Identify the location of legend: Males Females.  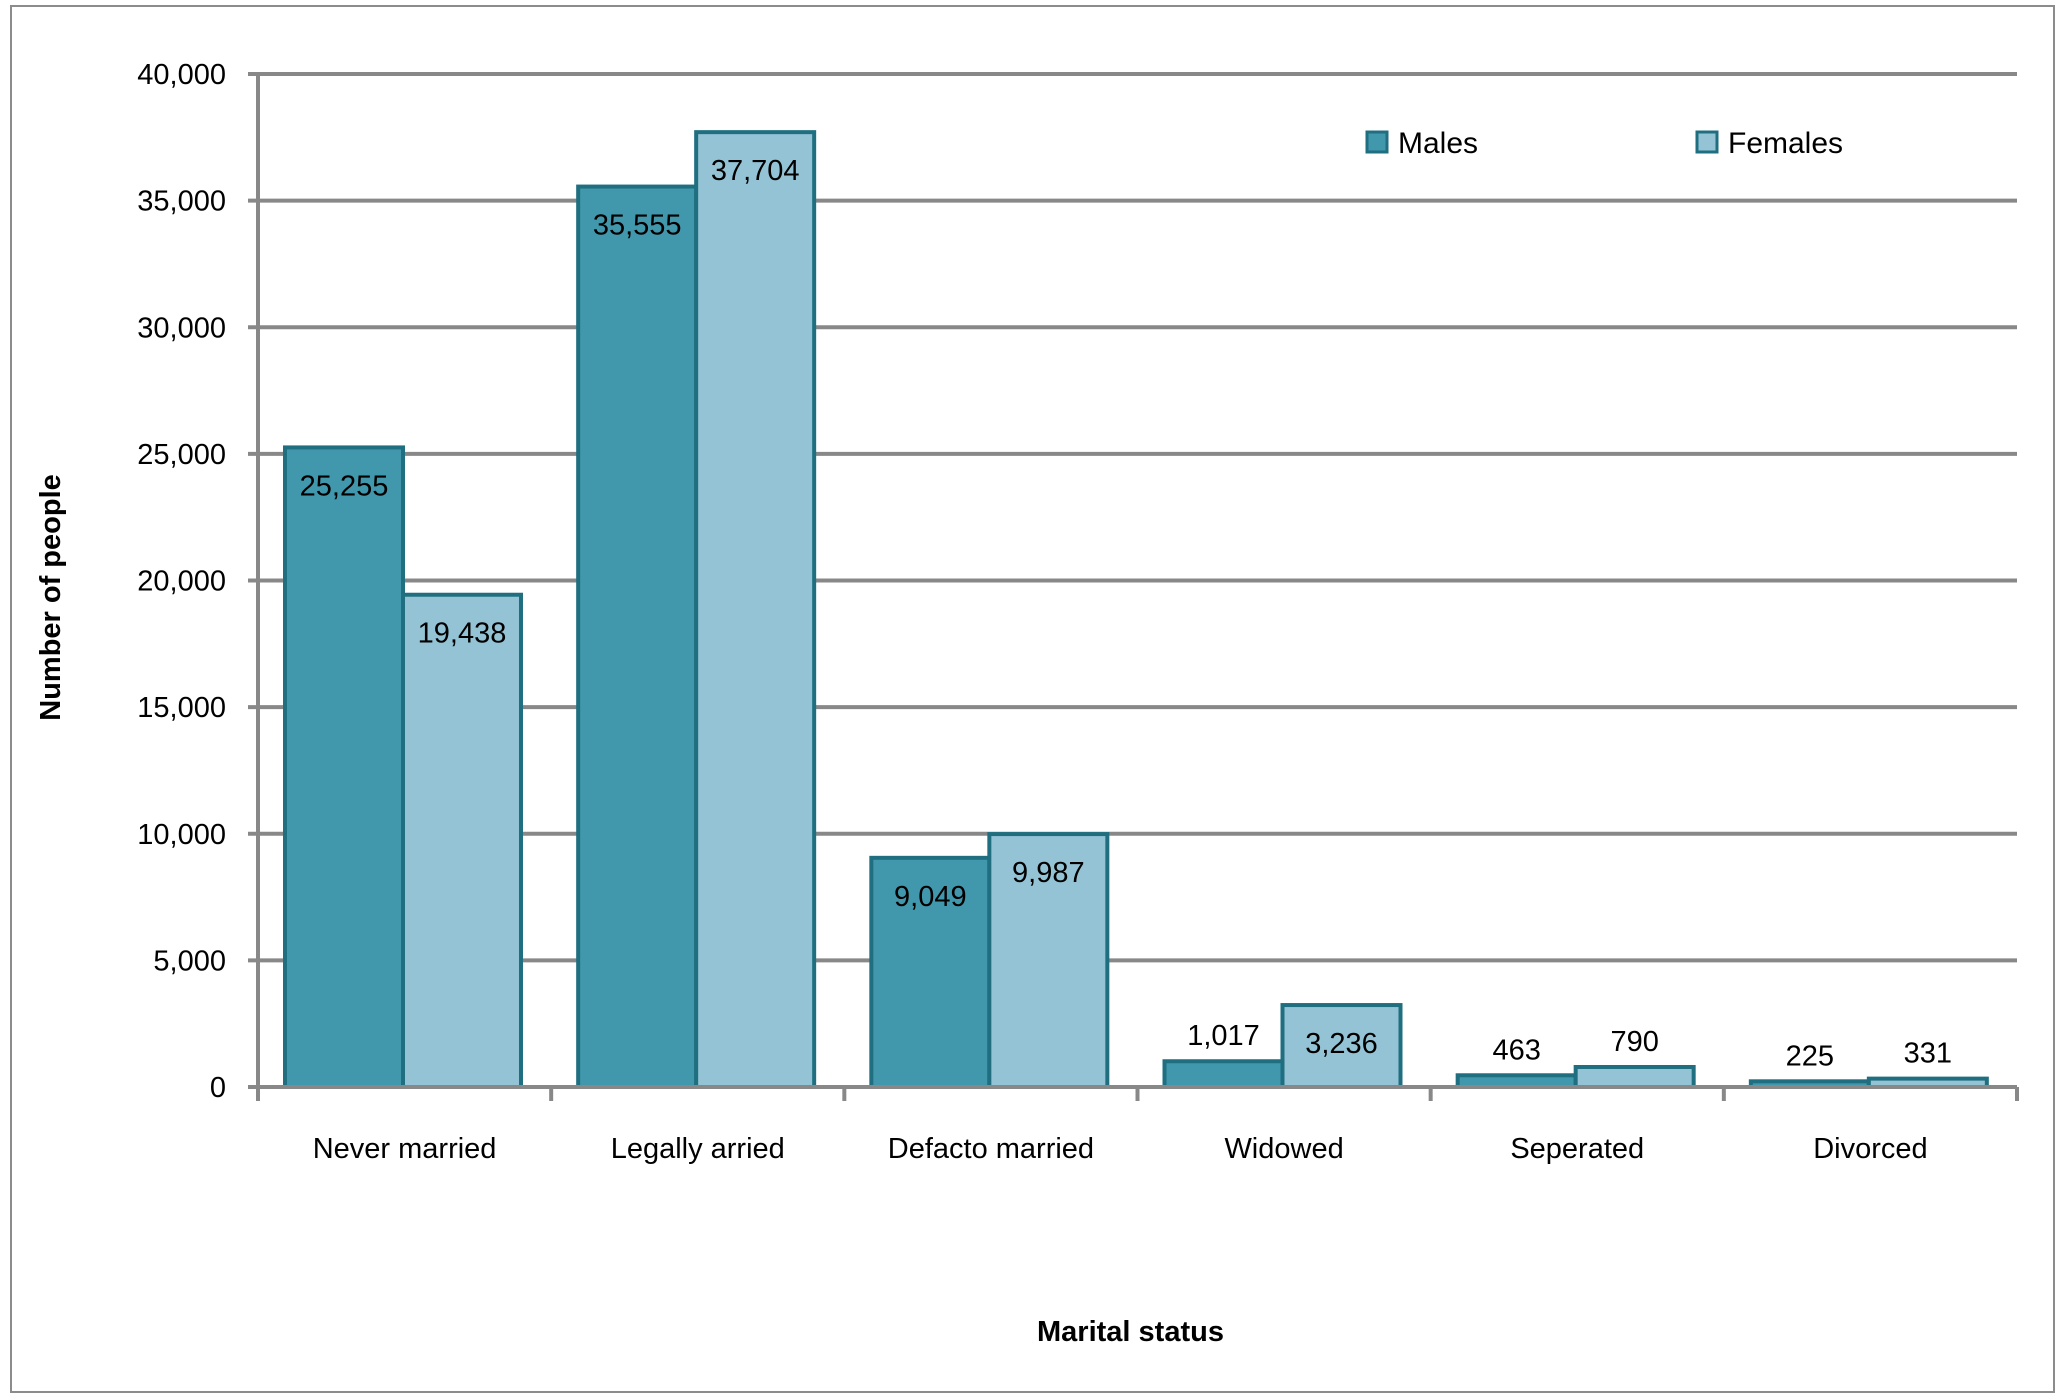
(1604, 143).